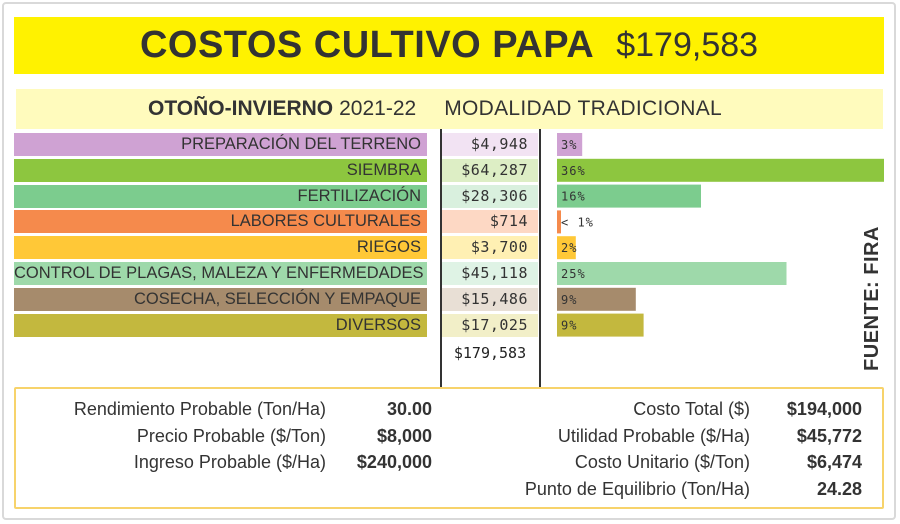 The height and width of the screenshot is (524, 900). Describe the element at coordinates (489, 196) in the screenshot. I see `cost-value: $28,306` at that location.